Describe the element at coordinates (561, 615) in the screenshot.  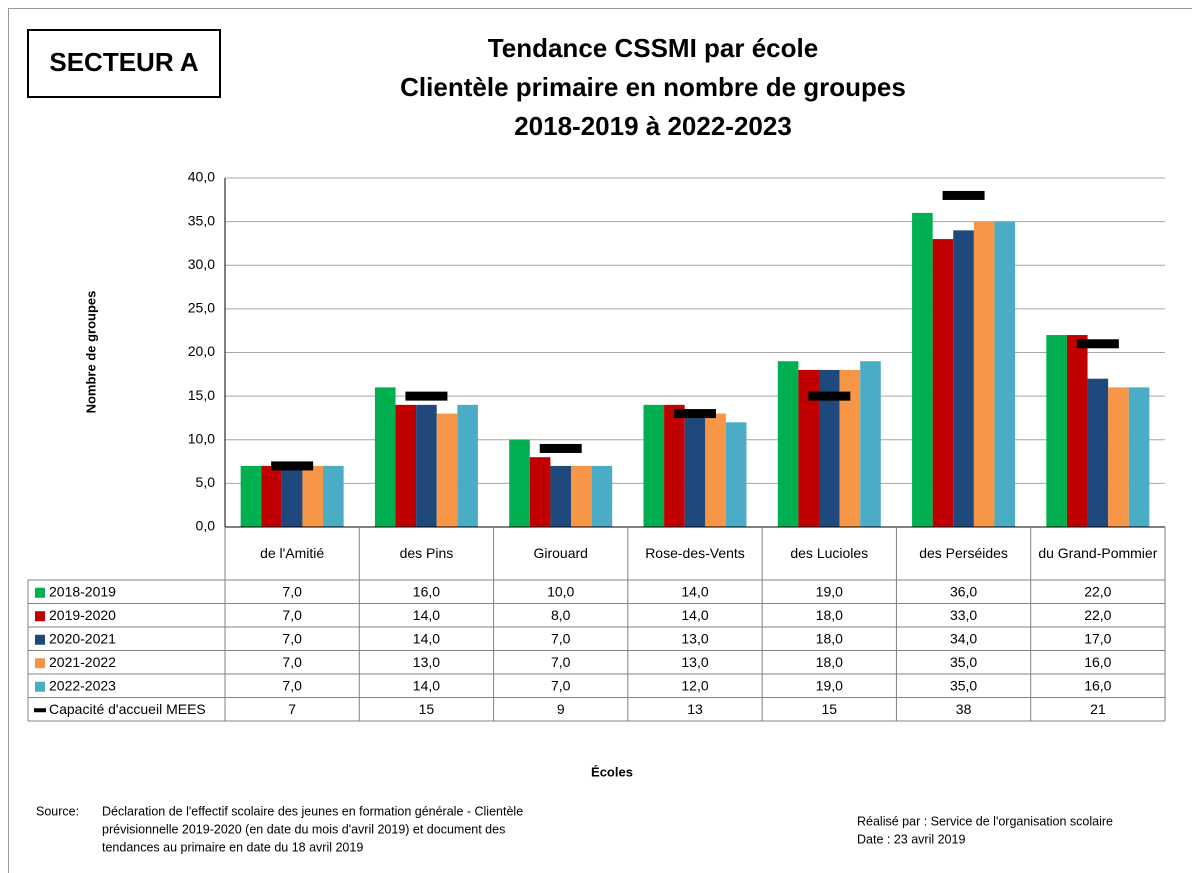
I see `data-label: 8,0` at that location.